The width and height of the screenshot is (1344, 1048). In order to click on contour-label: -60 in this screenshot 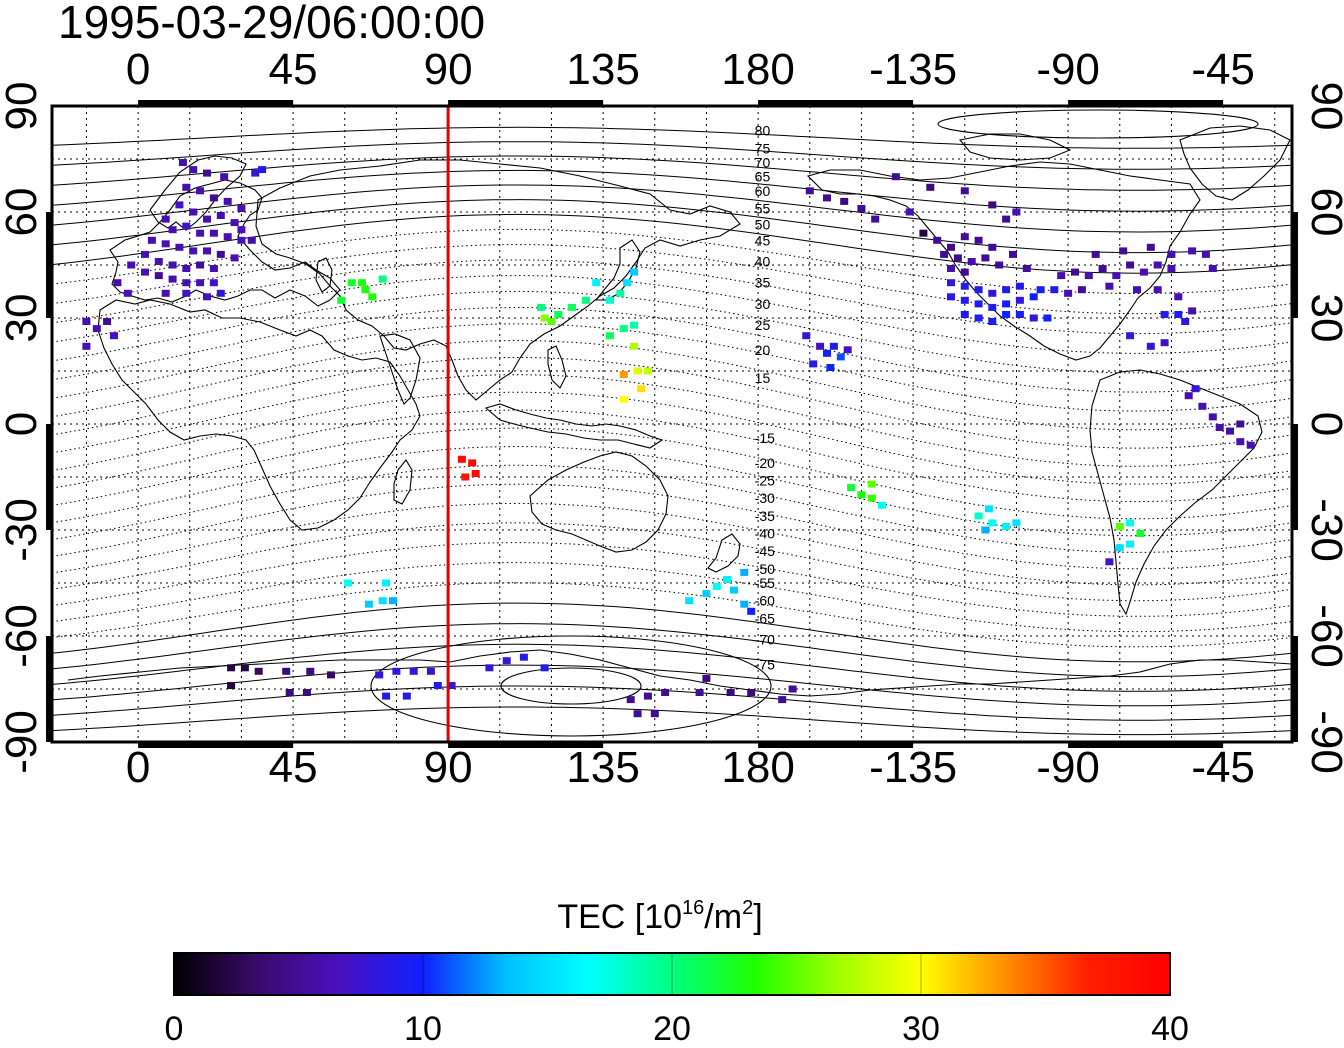, I will do `click(765, 601)`.